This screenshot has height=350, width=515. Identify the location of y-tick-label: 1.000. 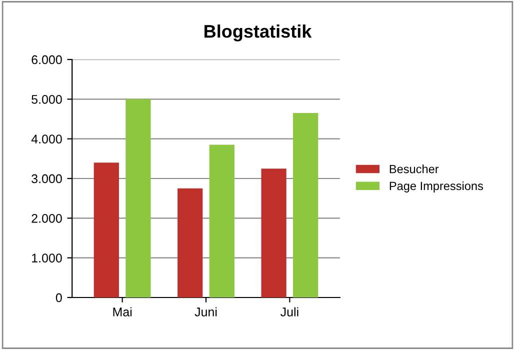
(47, 258).